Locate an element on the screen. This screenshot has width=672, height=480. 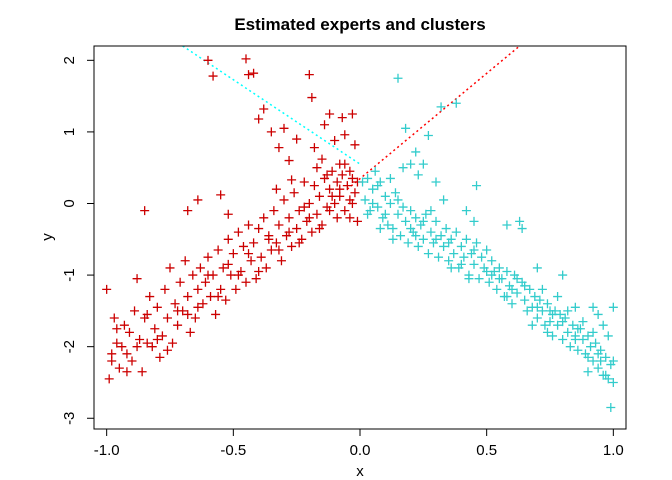
x-axis: -1.0 -0.5 0.0 0.5 1.0 is located at coordinates (359, 443).